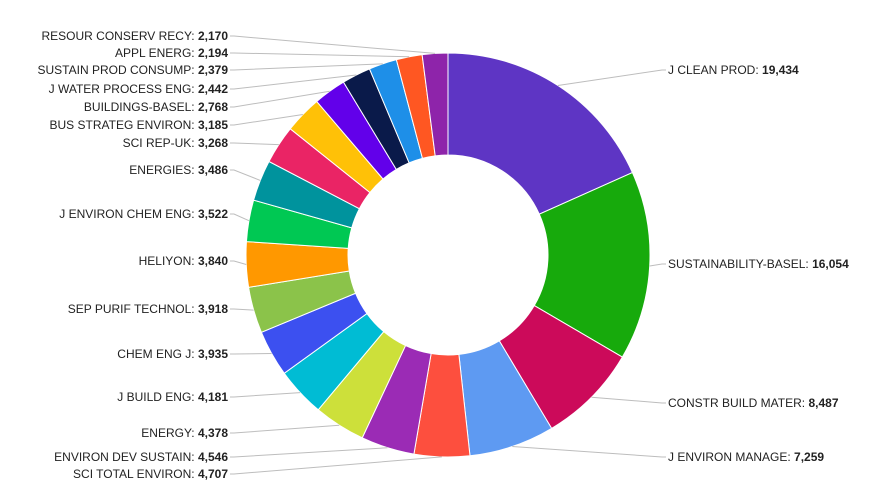  What do you see at coordinates (213, 170) in the screenshot?
I see `slice-label-value: 3,486` at bounding box center [213, 170].